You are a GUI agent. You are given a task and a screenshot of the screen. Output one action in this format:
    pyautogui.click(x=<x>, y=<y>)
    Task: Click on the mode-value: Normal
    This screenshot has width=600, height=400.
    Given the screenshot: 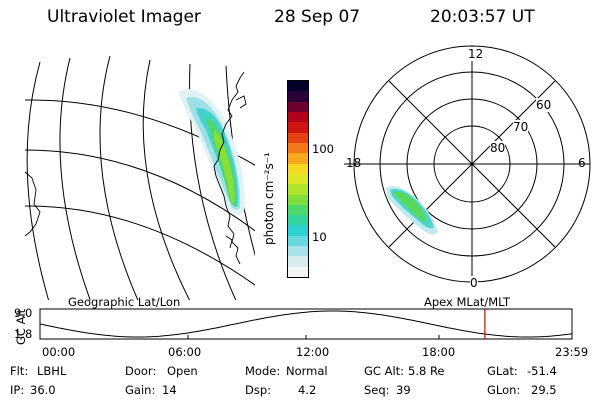 What is the action you would take?
    pyautogui.click(x=307, y=371)
    